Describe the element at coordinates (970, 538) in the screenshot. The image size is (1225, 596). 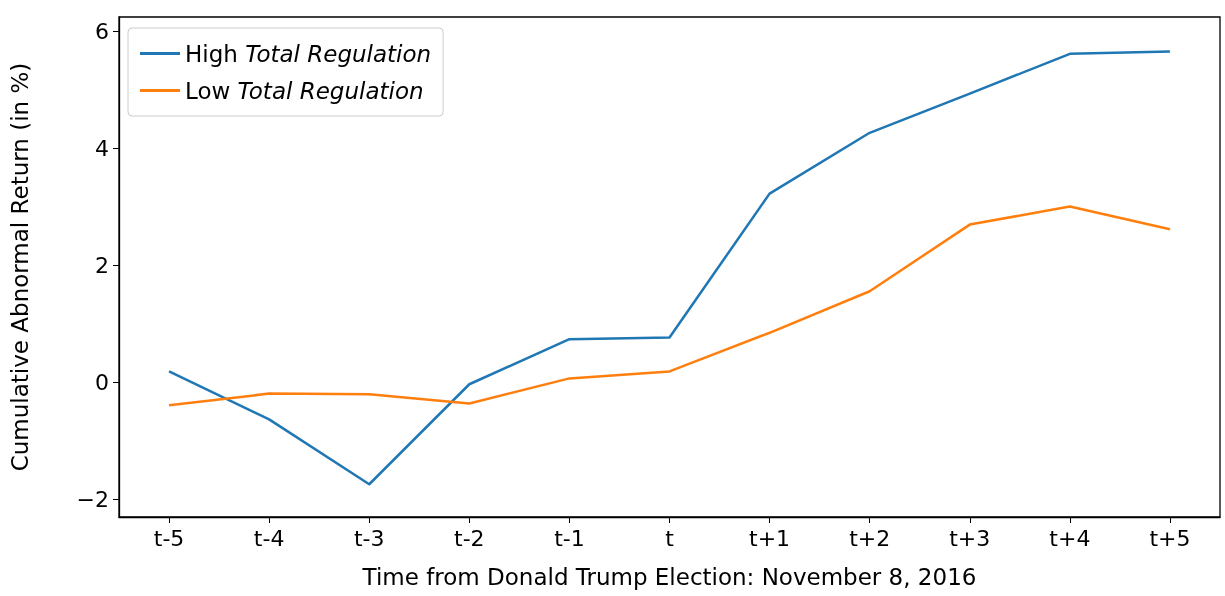
I see `x-tick-label: t+3` at that location.